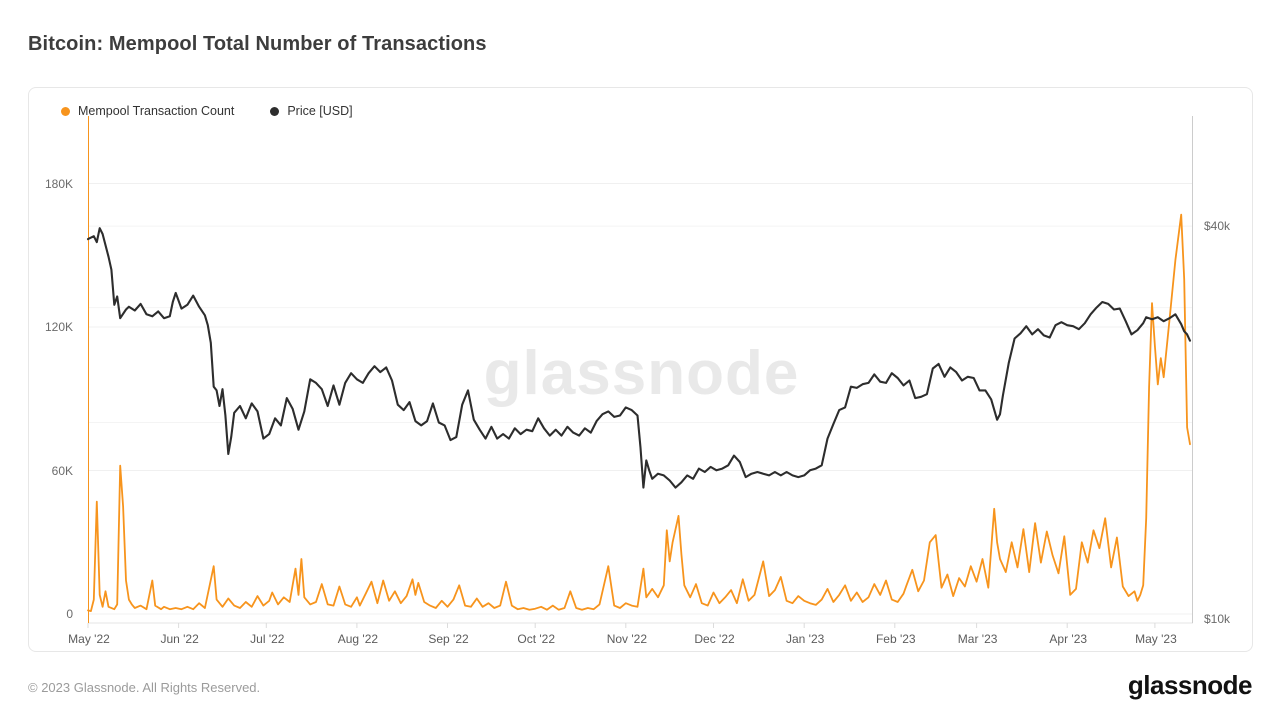 The image size is (1280, 720). What do you see at coordinates (58, 327) in the screenshot?
I see `left-axis-tick-label: 120K` at bounding box center [58, 327].